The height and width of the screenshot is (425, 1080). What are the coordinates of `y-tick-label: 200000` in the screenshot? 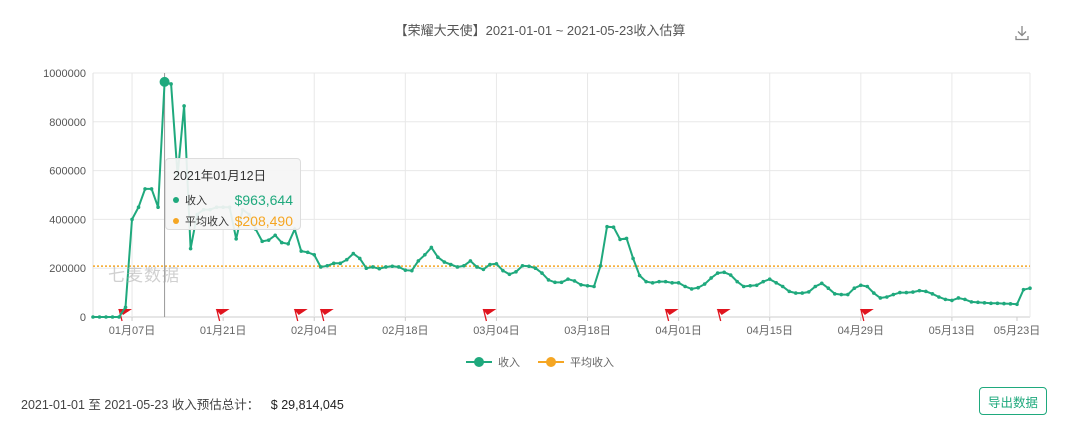 It's located at (67, 269).